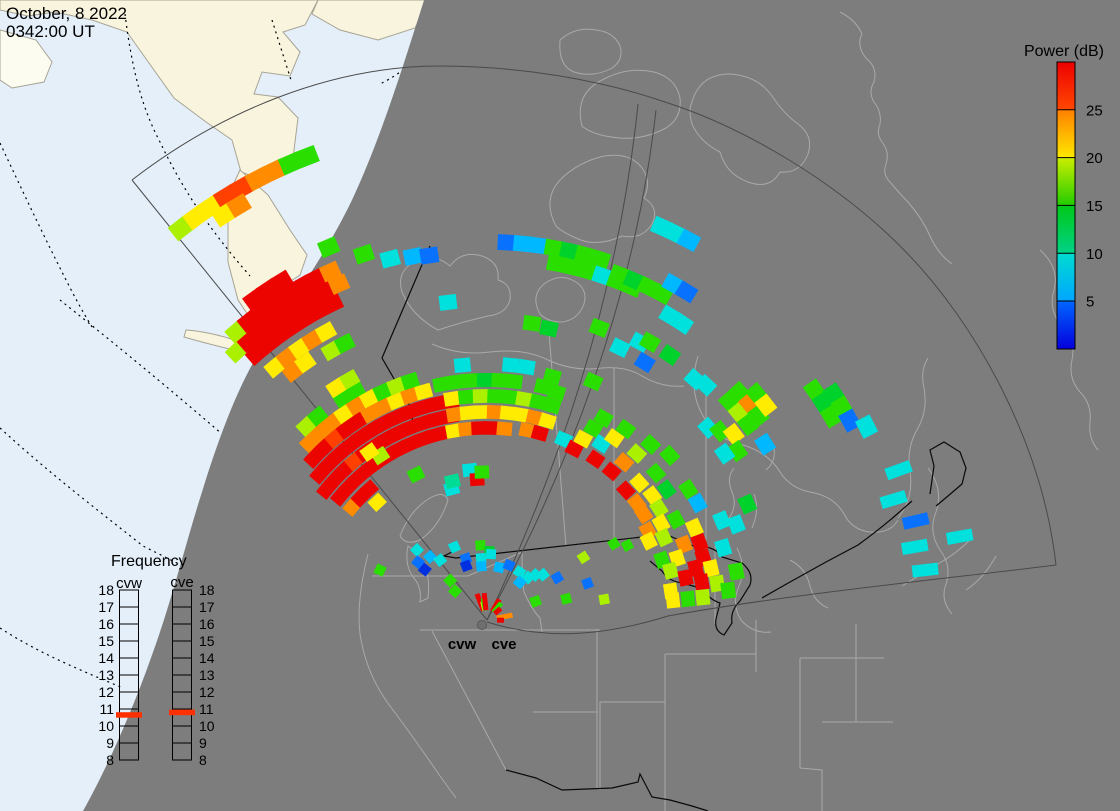 This screenshot has height=811, width=1120. Describe the element at coordinates (106, 641) in the screenshot. I see `frequency-tick-label: 15` at that location.